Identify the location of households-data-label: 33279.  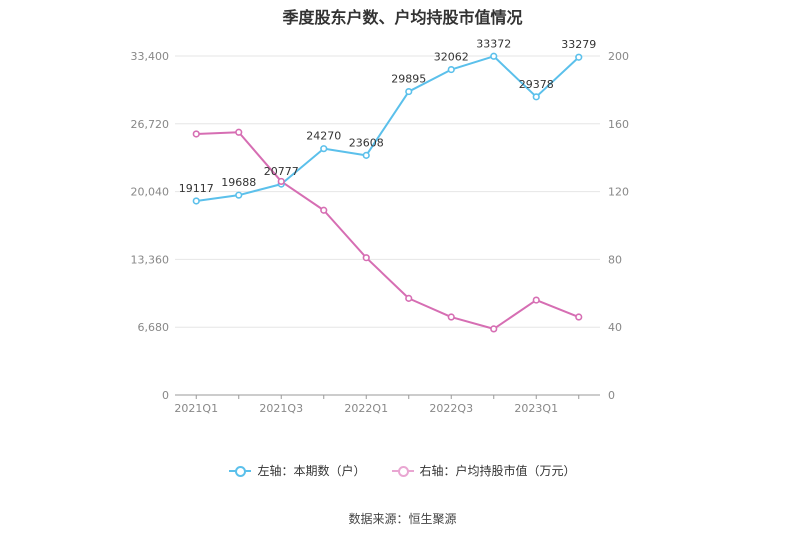
(578, 44).